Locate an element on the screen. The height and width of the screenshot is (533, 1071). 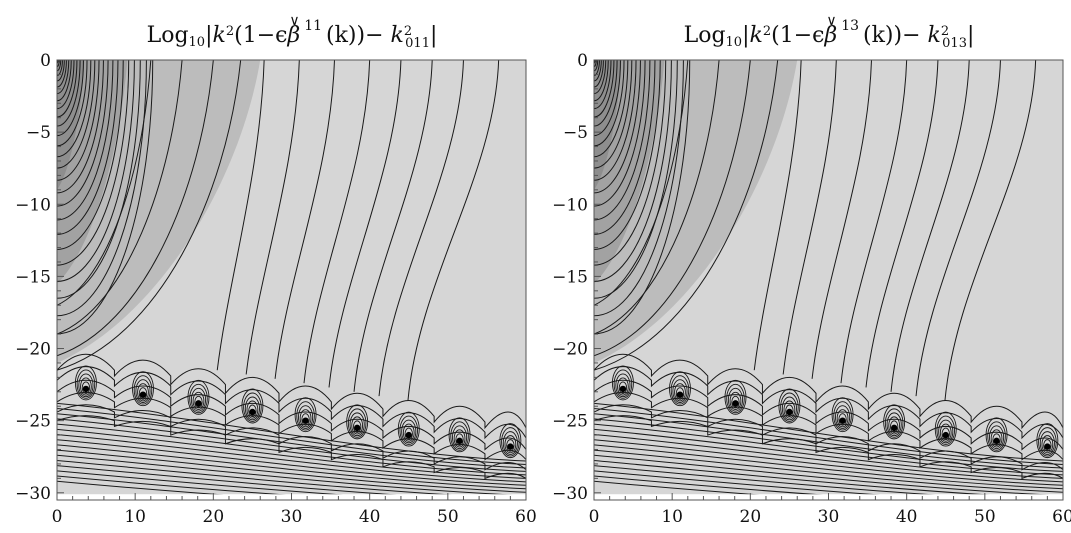
y-tick-label: −10 is located at coordinates (33, 205).